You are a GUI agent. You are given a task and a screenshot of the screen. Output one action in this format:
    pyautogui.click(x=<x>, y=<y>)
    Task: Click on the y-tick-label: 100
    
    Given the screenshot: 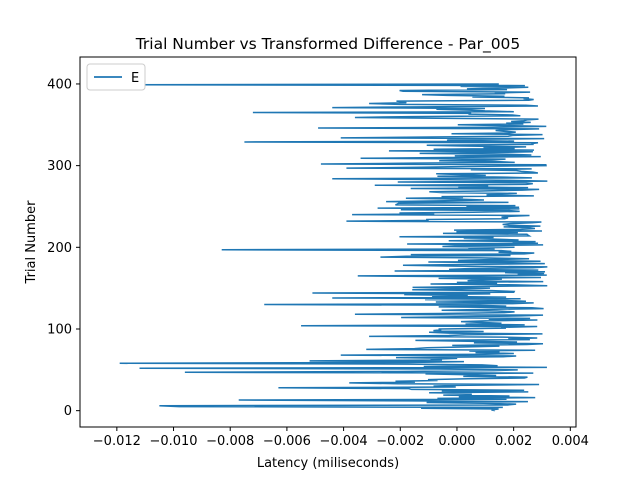 What is the action you would take?
    pyautogui.click(x=59, y=329)
    